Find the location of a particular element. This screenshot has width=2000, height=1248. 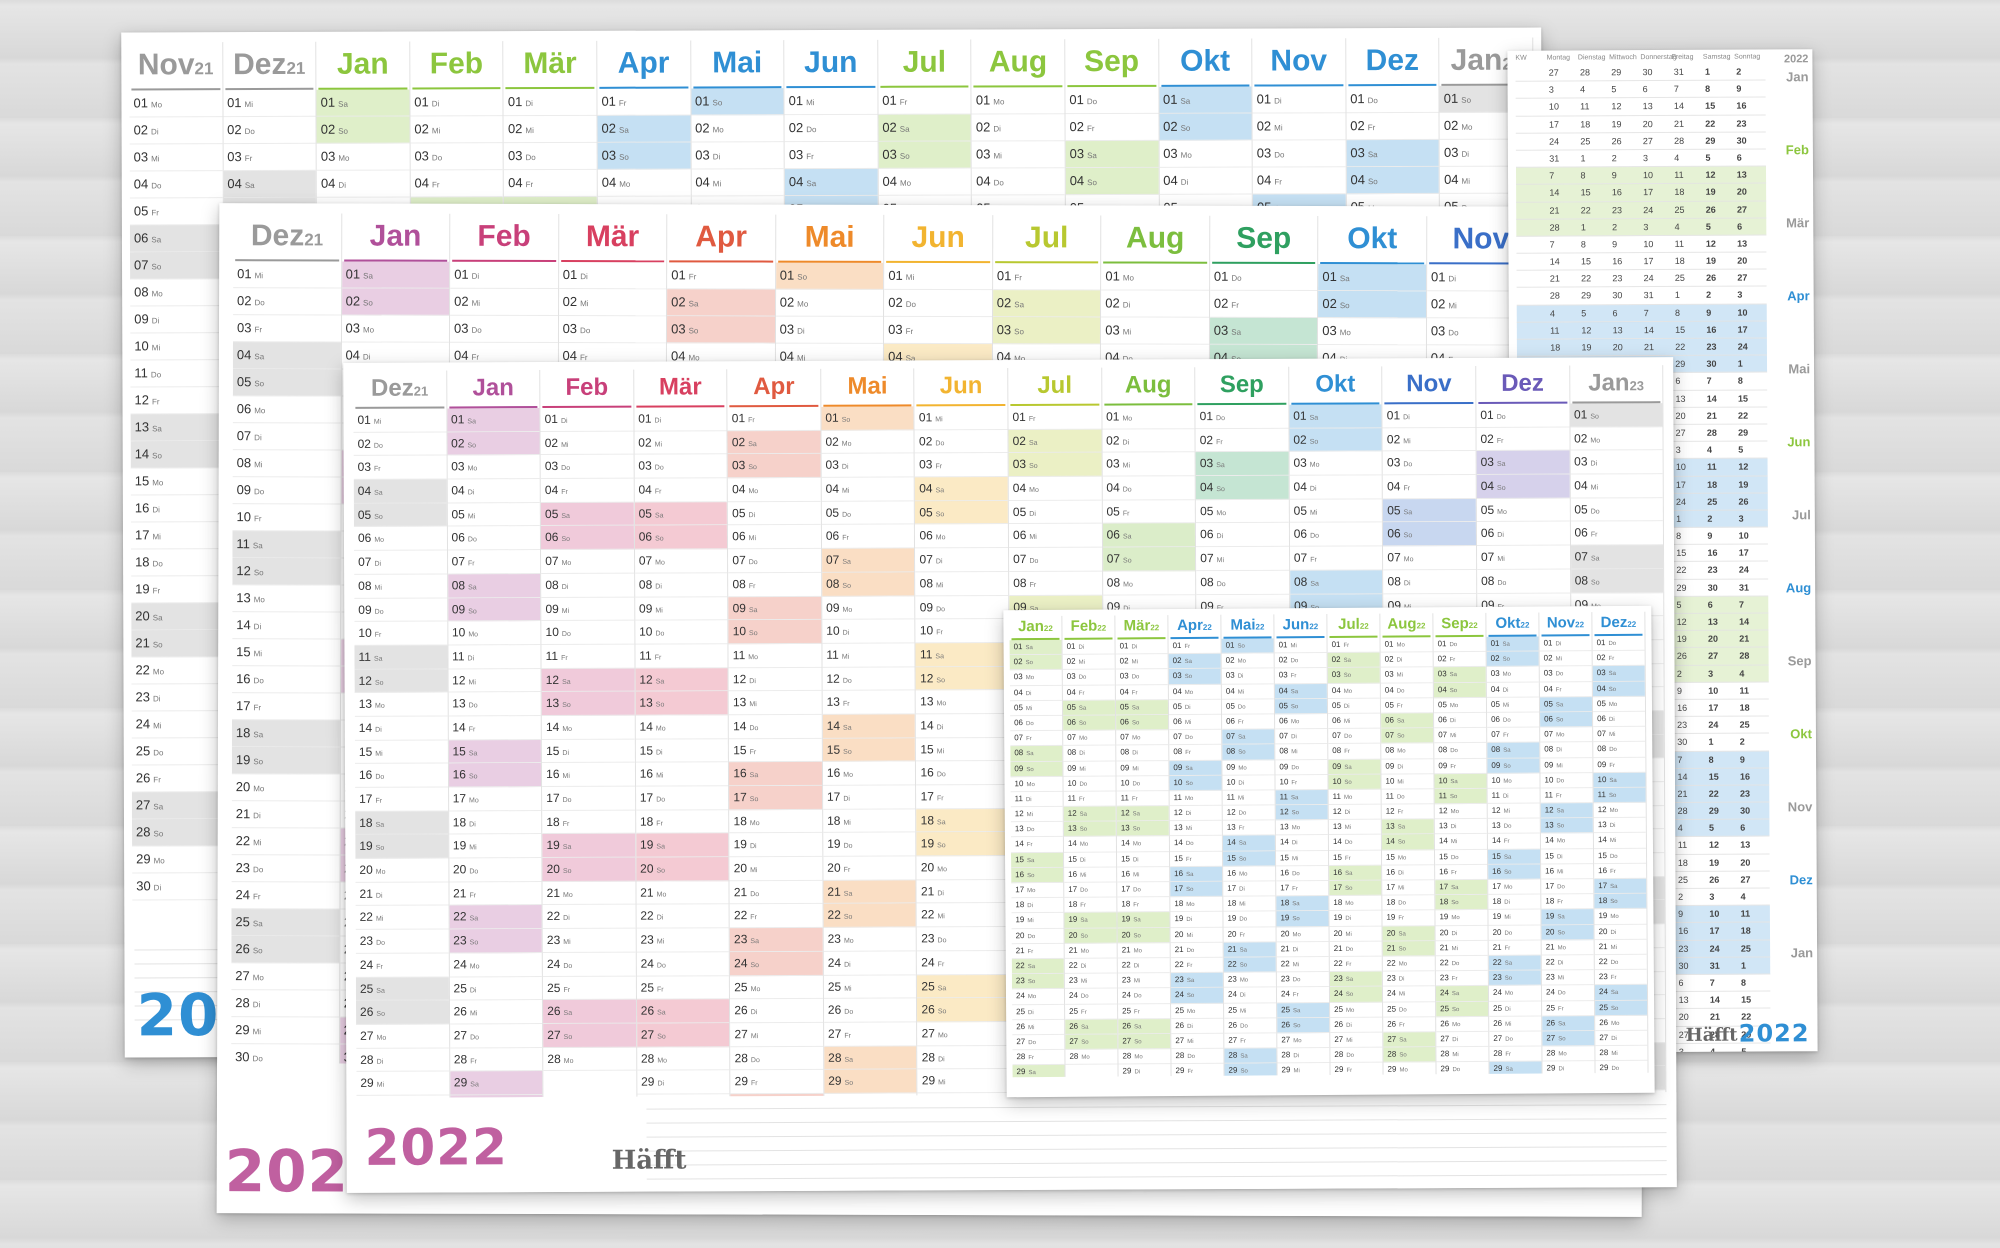

week-day: 18 is located at coordinates (1585, 123).